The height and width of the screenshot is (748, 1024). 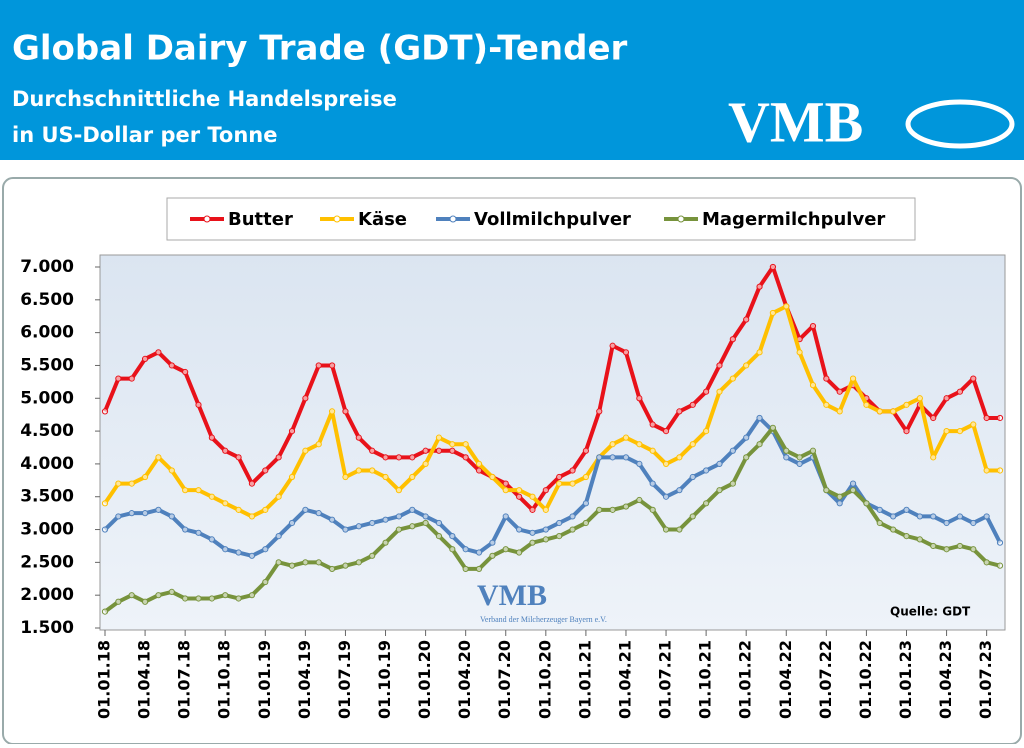 What do you see at coordinates (47, 398) in the screenshot?
I see `y-tick-label: 5.000` at bounding box center [47, 398].